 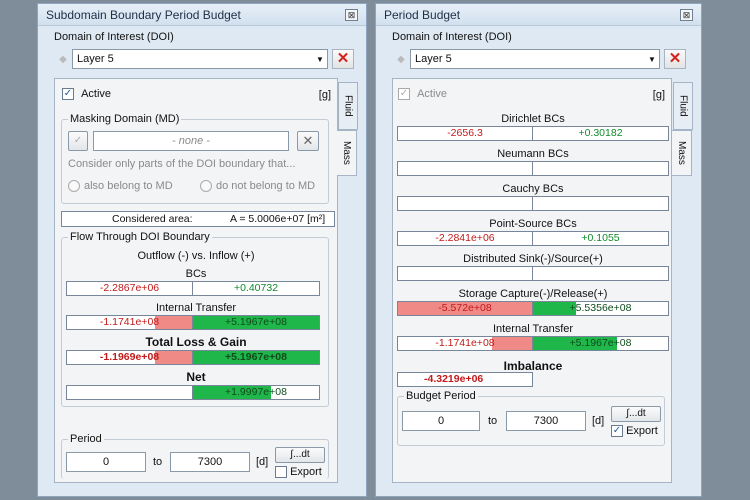 I want to click on bcs-label: BCs, so click(x=196, y=274).